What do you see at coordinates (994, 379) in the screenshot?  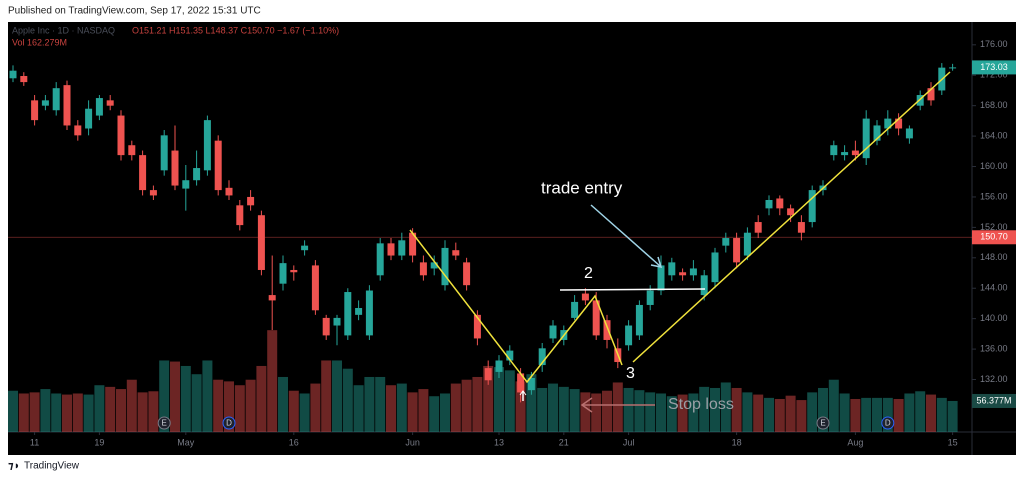 I see `y-tick-label: 132.00` at bounding box center [994, 379].